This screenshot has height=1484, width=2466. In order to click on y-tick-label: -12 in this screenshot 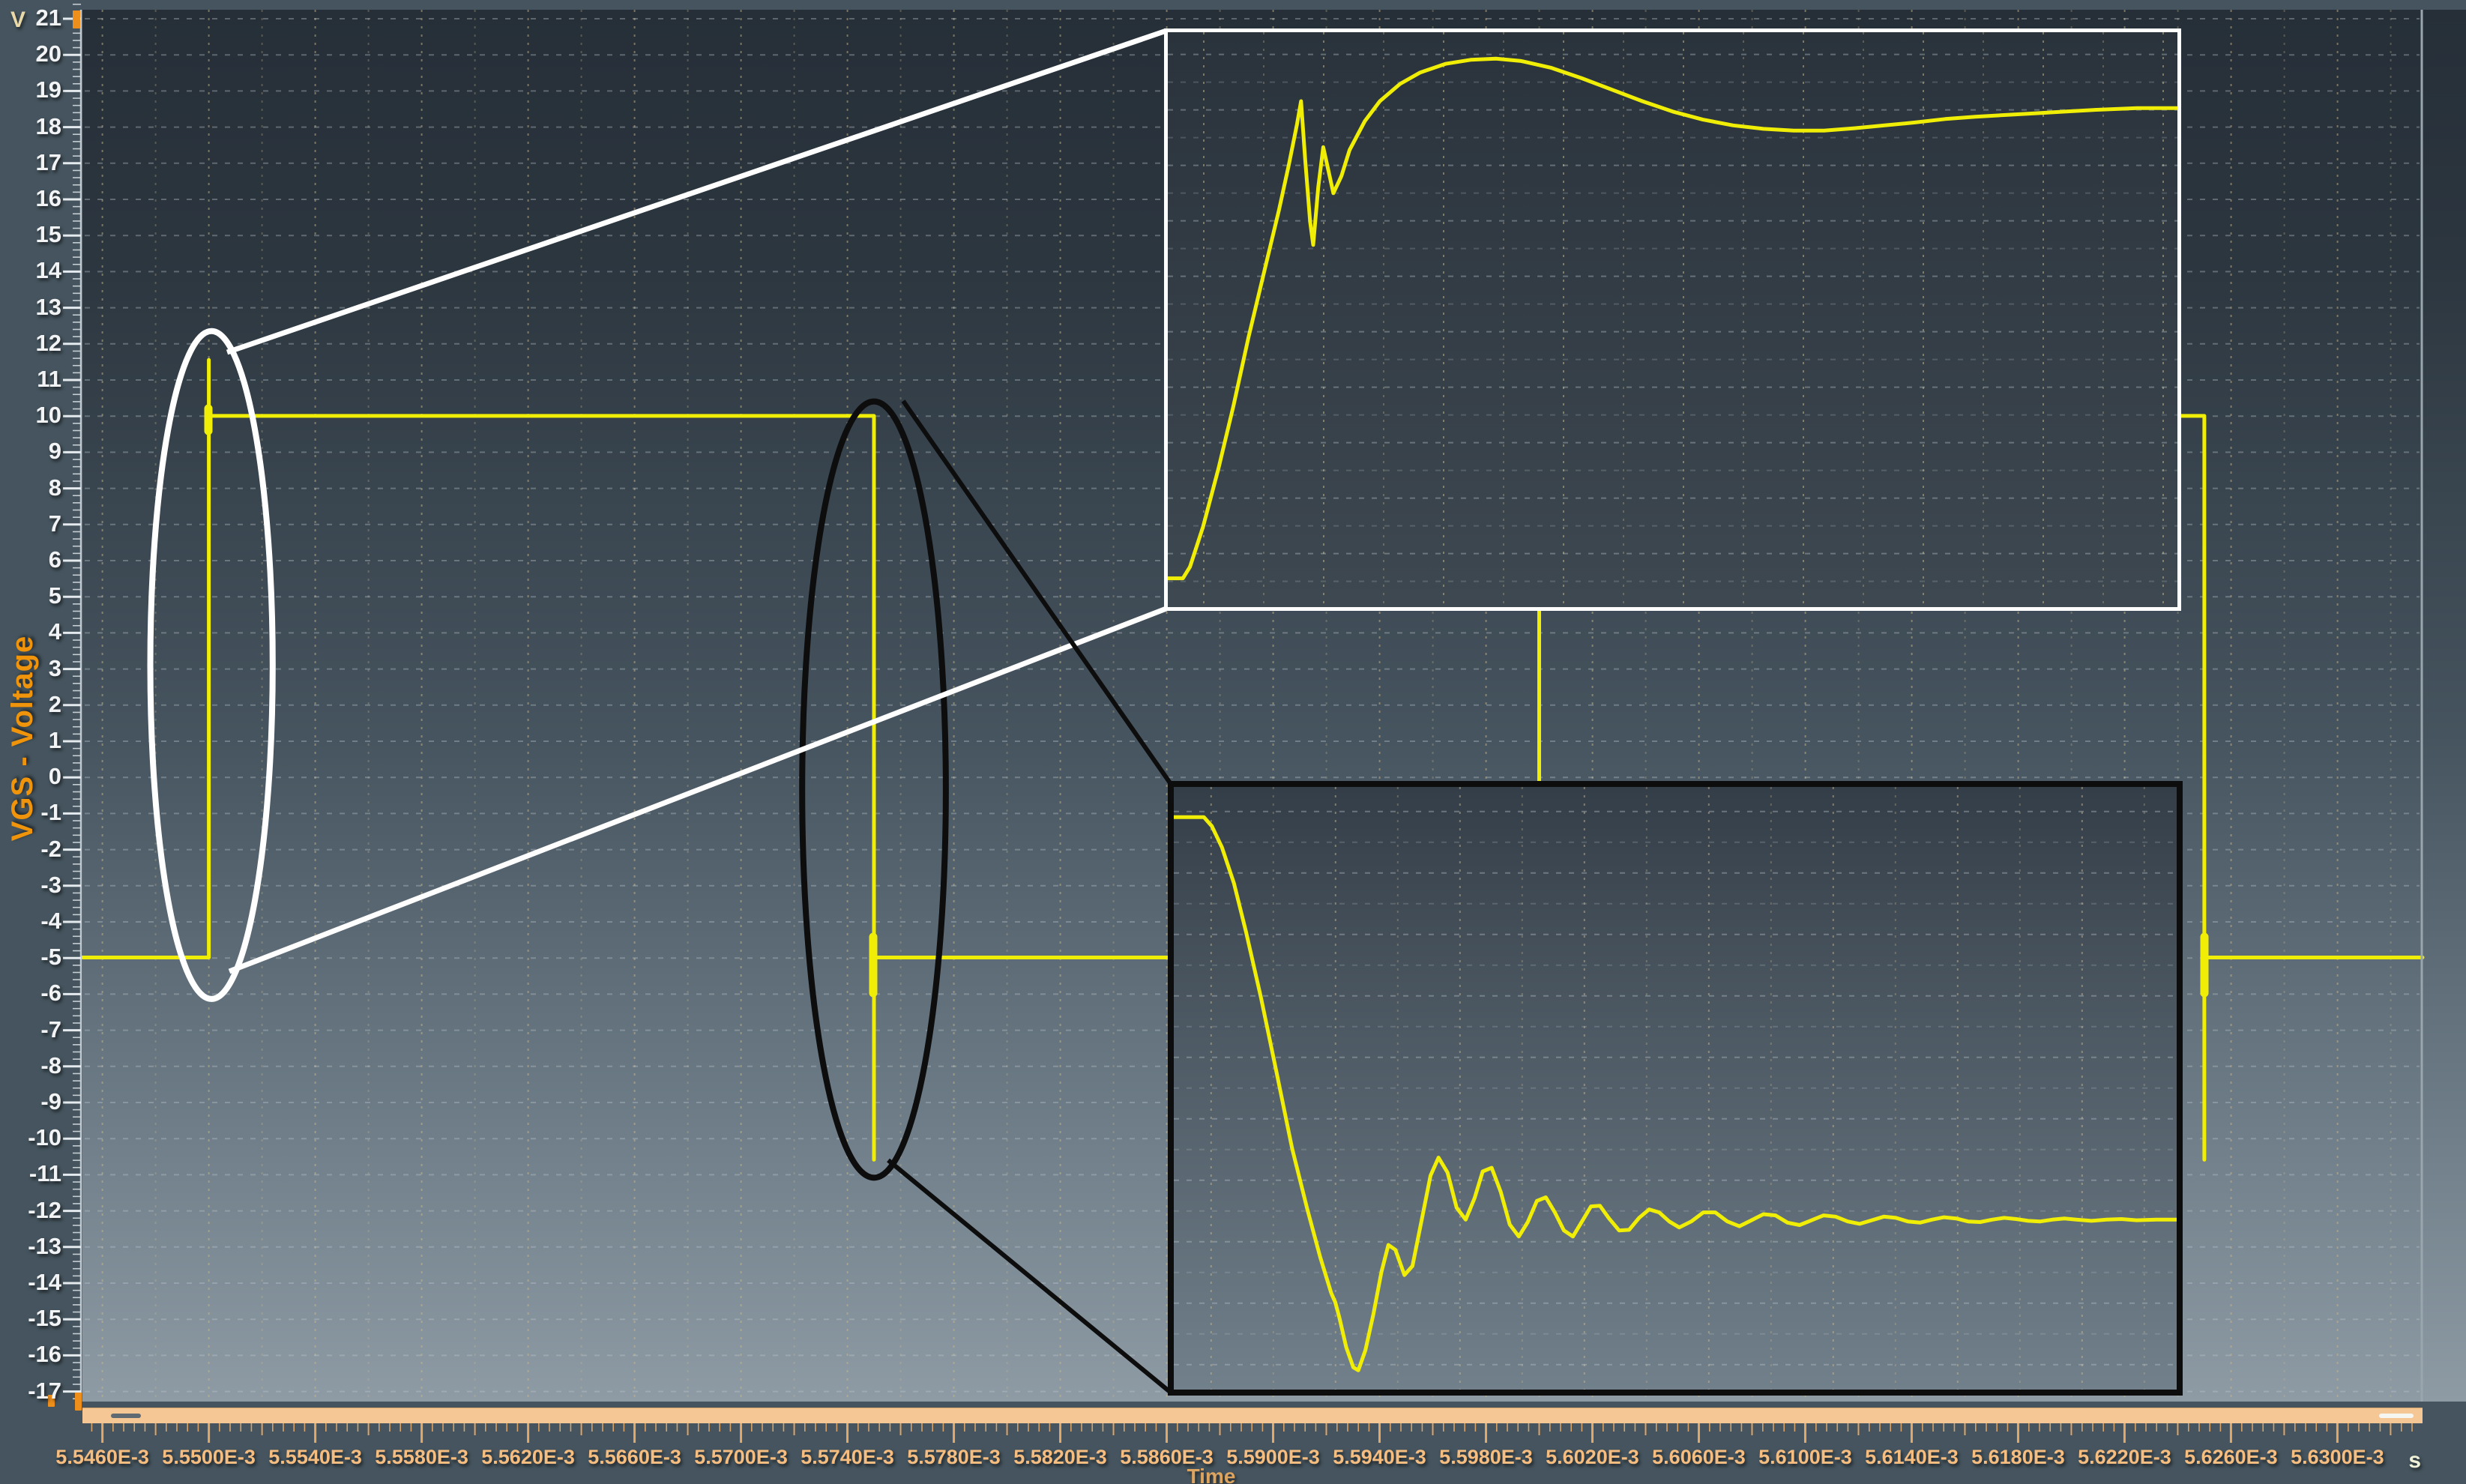, I will do `click(44, 1210)`.